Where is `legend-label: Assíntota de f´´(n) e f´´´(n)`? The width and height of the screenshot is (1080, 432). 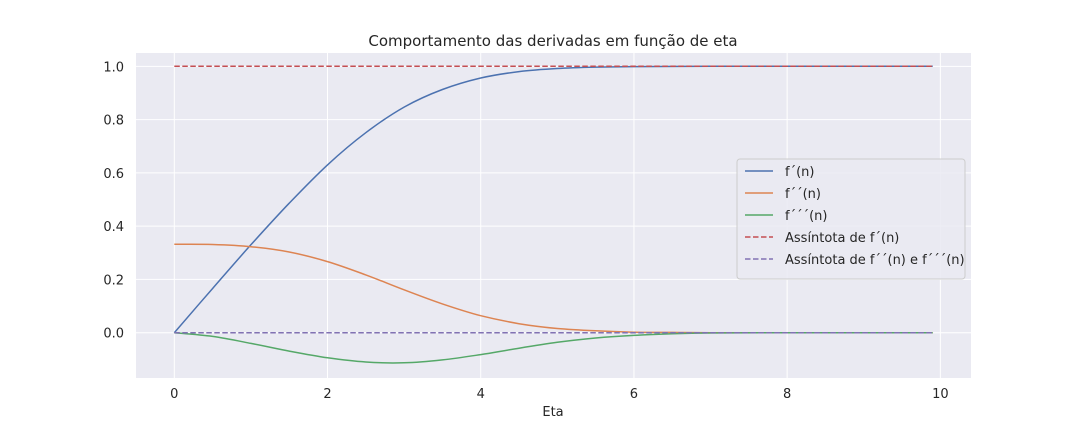 legend-label: Assíntota de f´´(n) e f´´´(n) is located at coordinates (875, 260).